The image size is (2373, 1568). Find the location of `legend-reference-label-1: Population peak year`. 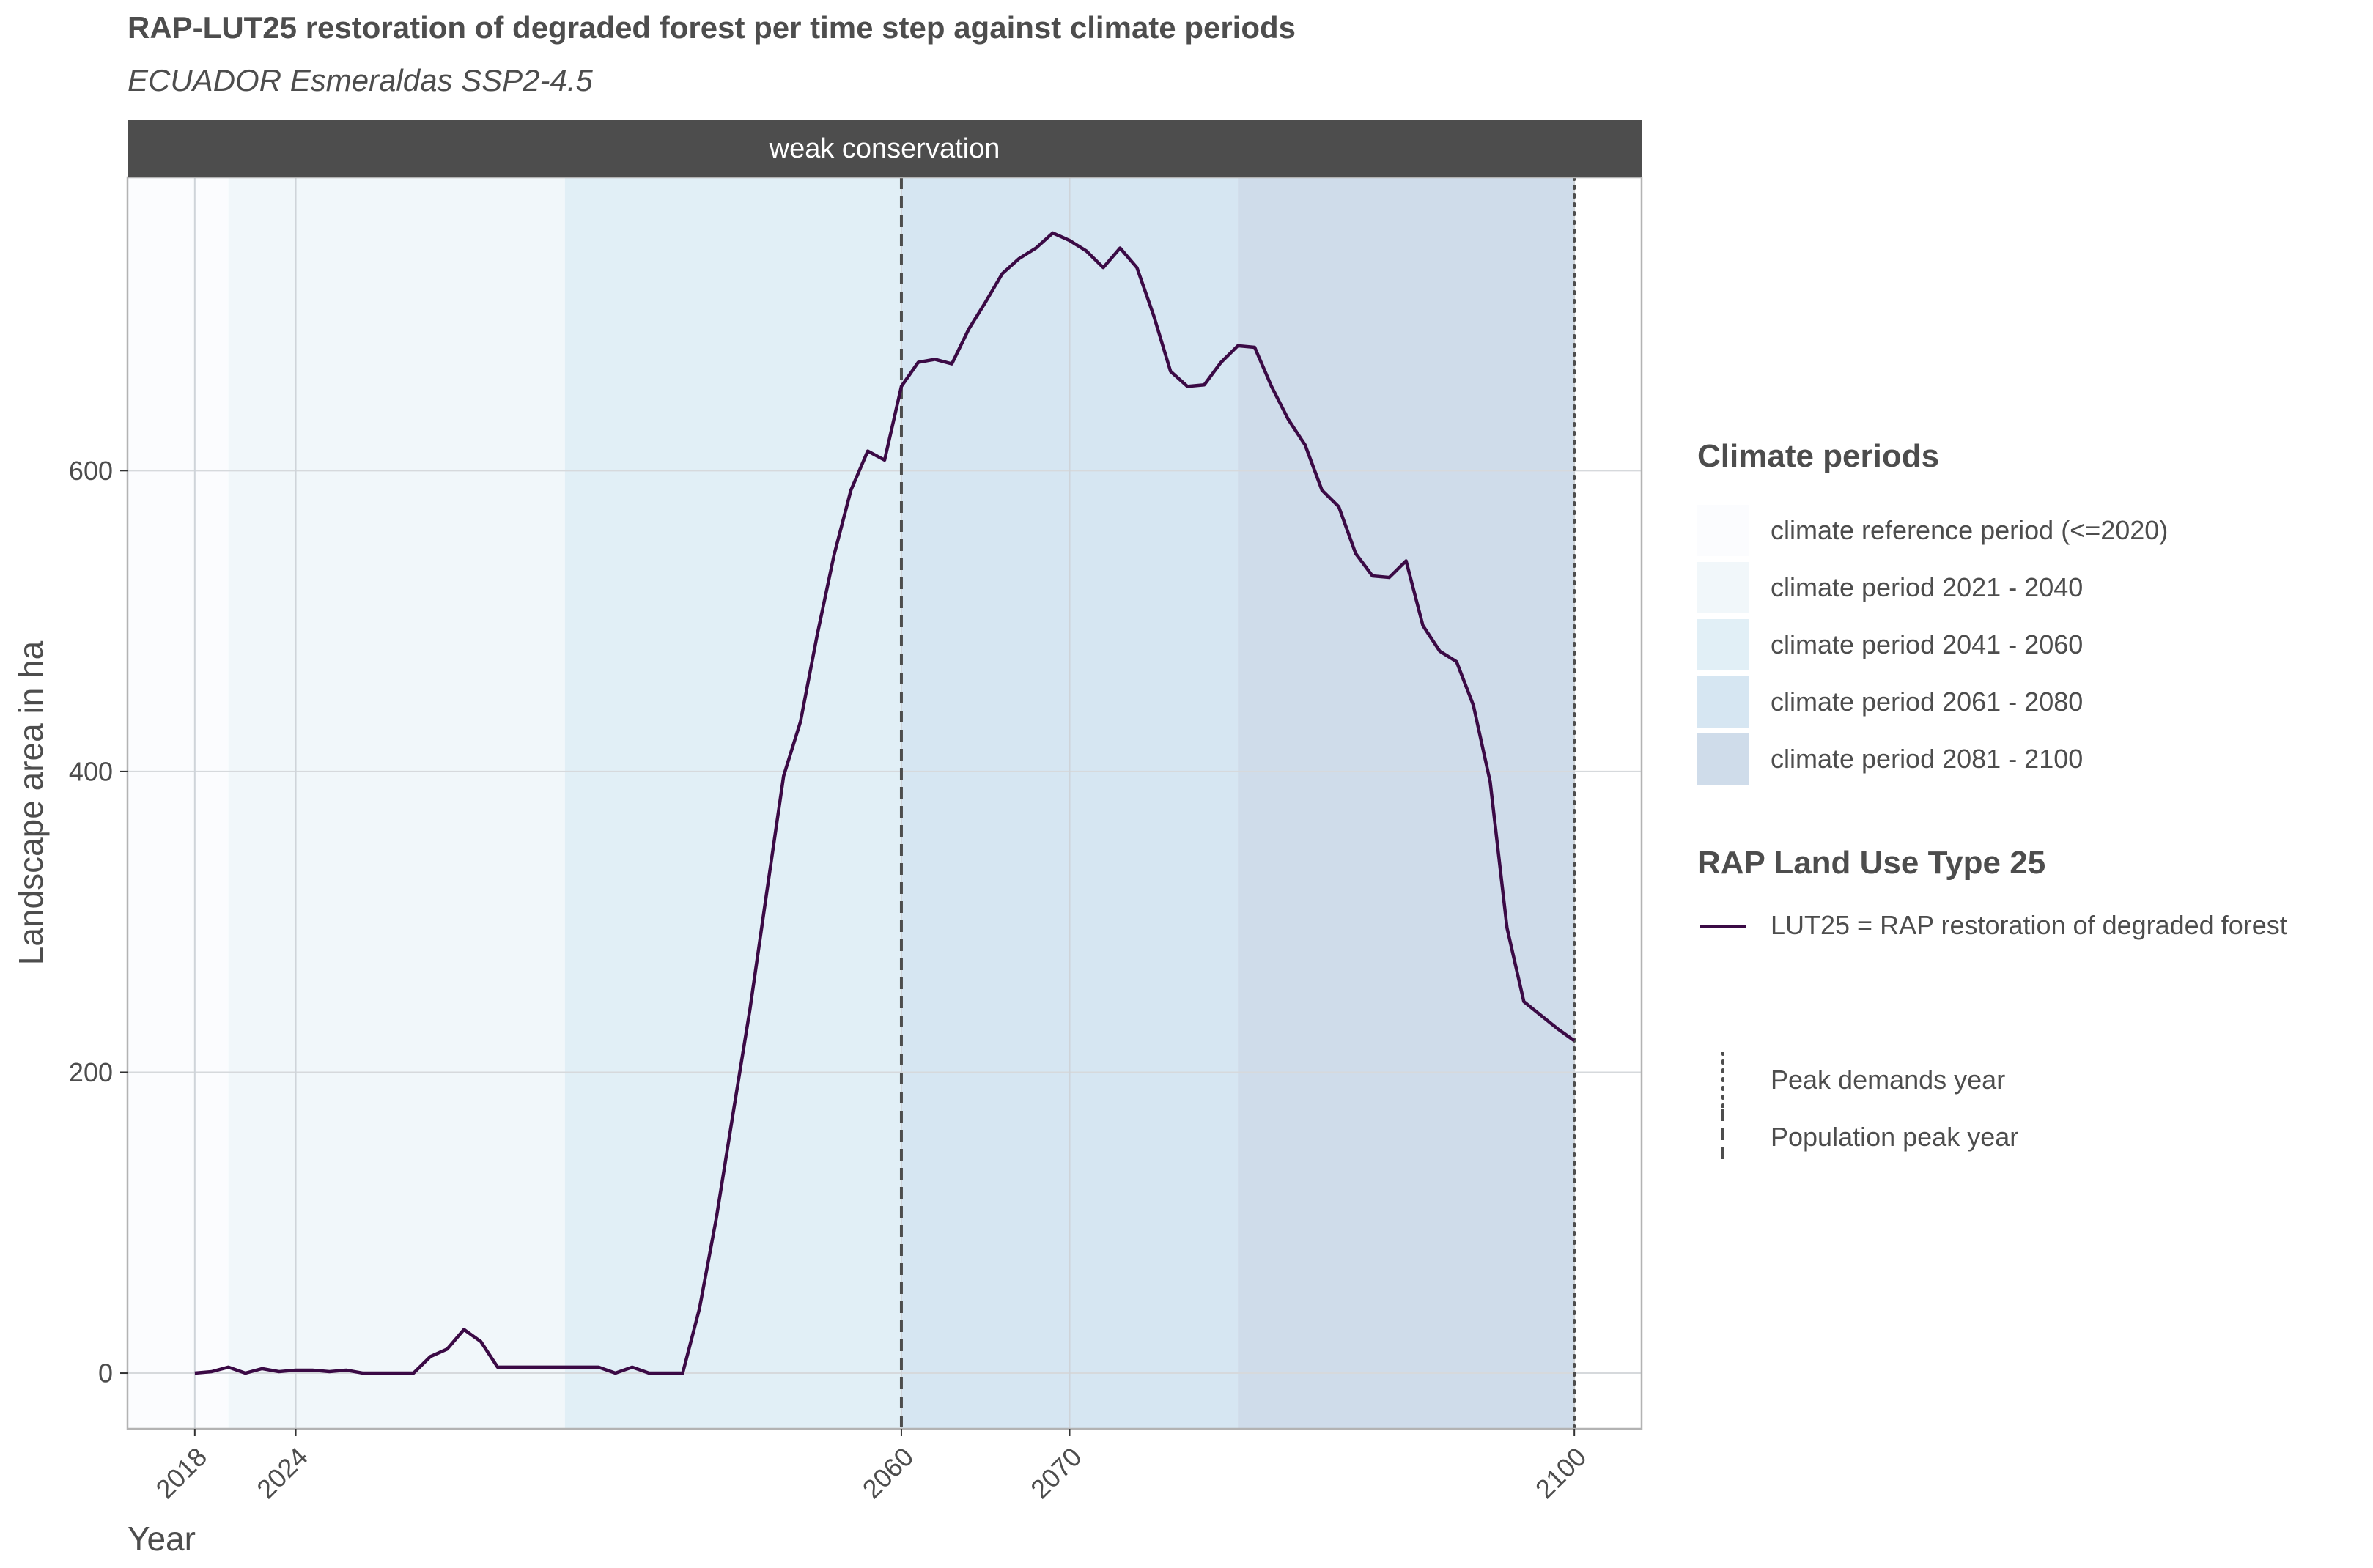

legend-reference-label-1: Population peak year is located at coordinates (1895, 1137).